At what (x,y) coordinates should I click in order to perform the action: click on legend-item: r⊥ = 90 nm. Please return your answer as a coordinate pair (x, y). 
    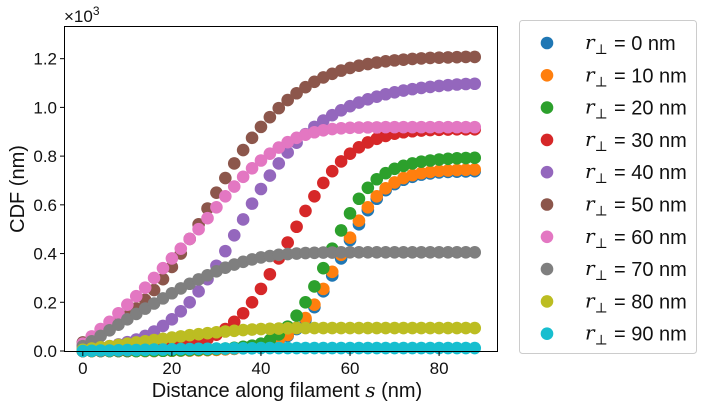
    Looking at the image, I should click on (613, 335).